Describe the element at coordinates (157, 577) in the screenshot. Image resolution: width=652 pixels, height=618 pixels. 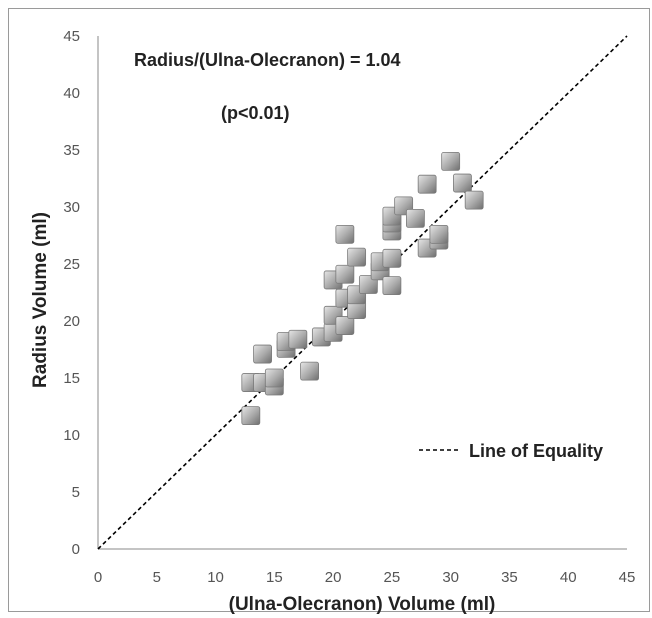
I see `x-tick-label: 5` at that location.